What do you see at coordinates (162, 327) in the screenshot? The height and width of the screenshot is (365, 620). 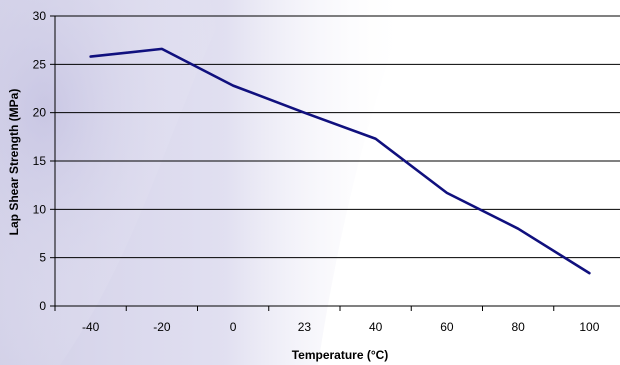 I see `x-tick-label: -20` at bounding box center [162, 327].